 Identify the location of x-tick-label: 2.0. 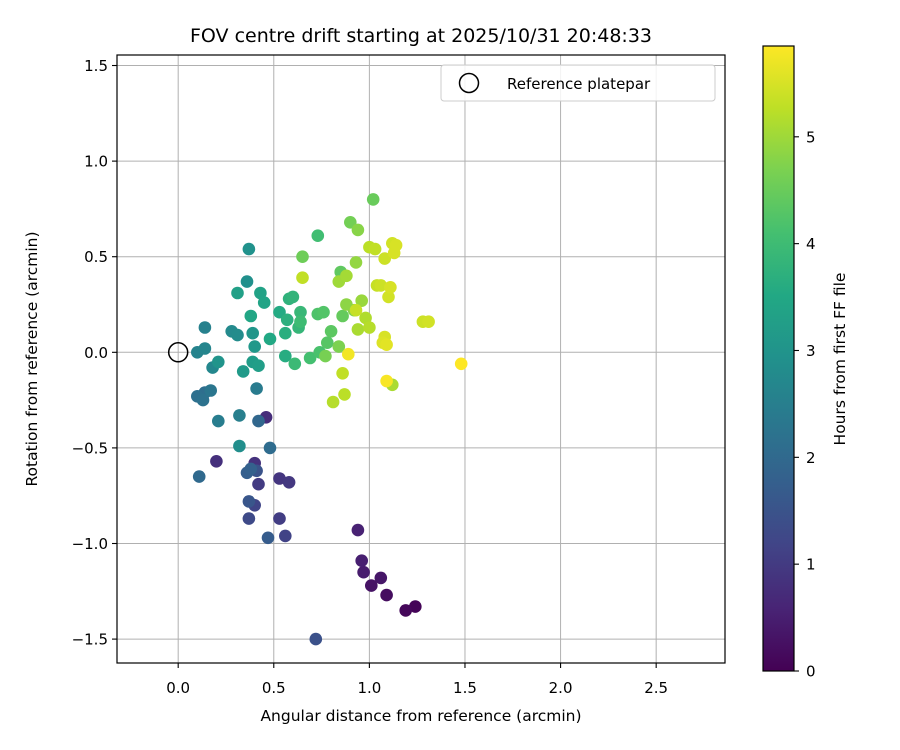
(561, 688).